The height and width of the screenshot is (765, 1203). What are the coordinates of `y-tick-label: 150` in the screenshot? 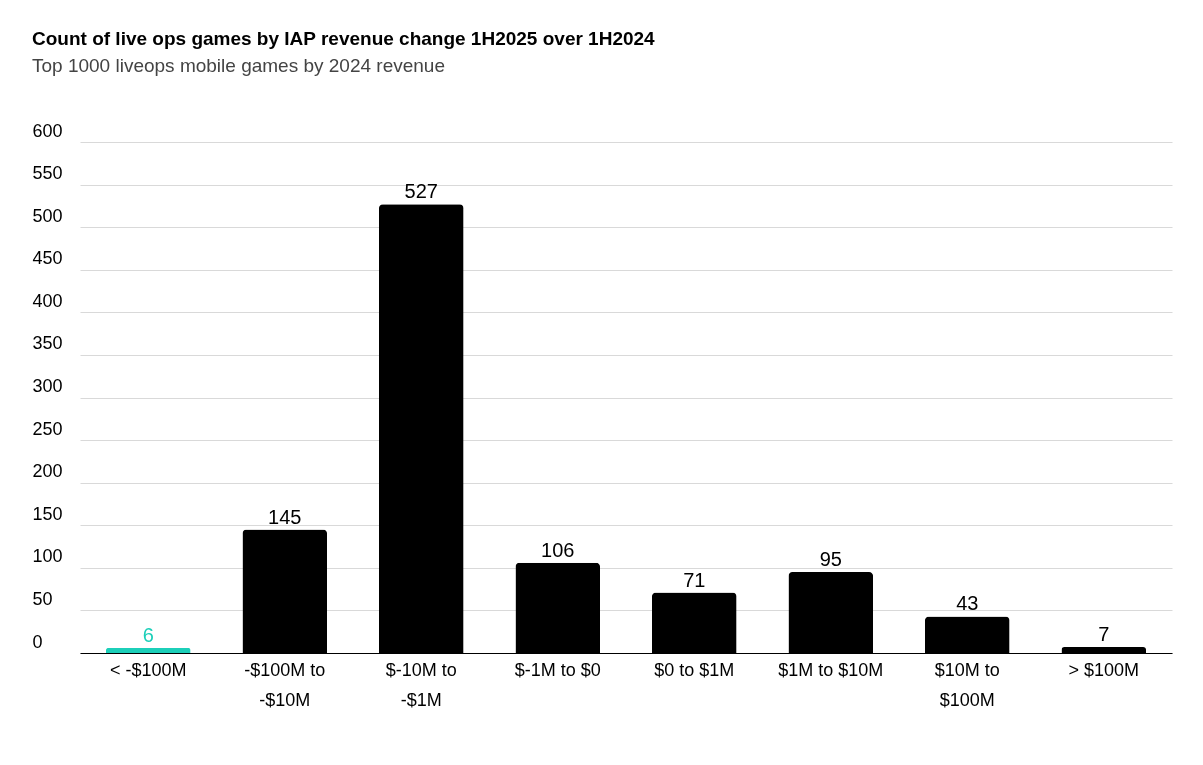 It's located at (47, 513).